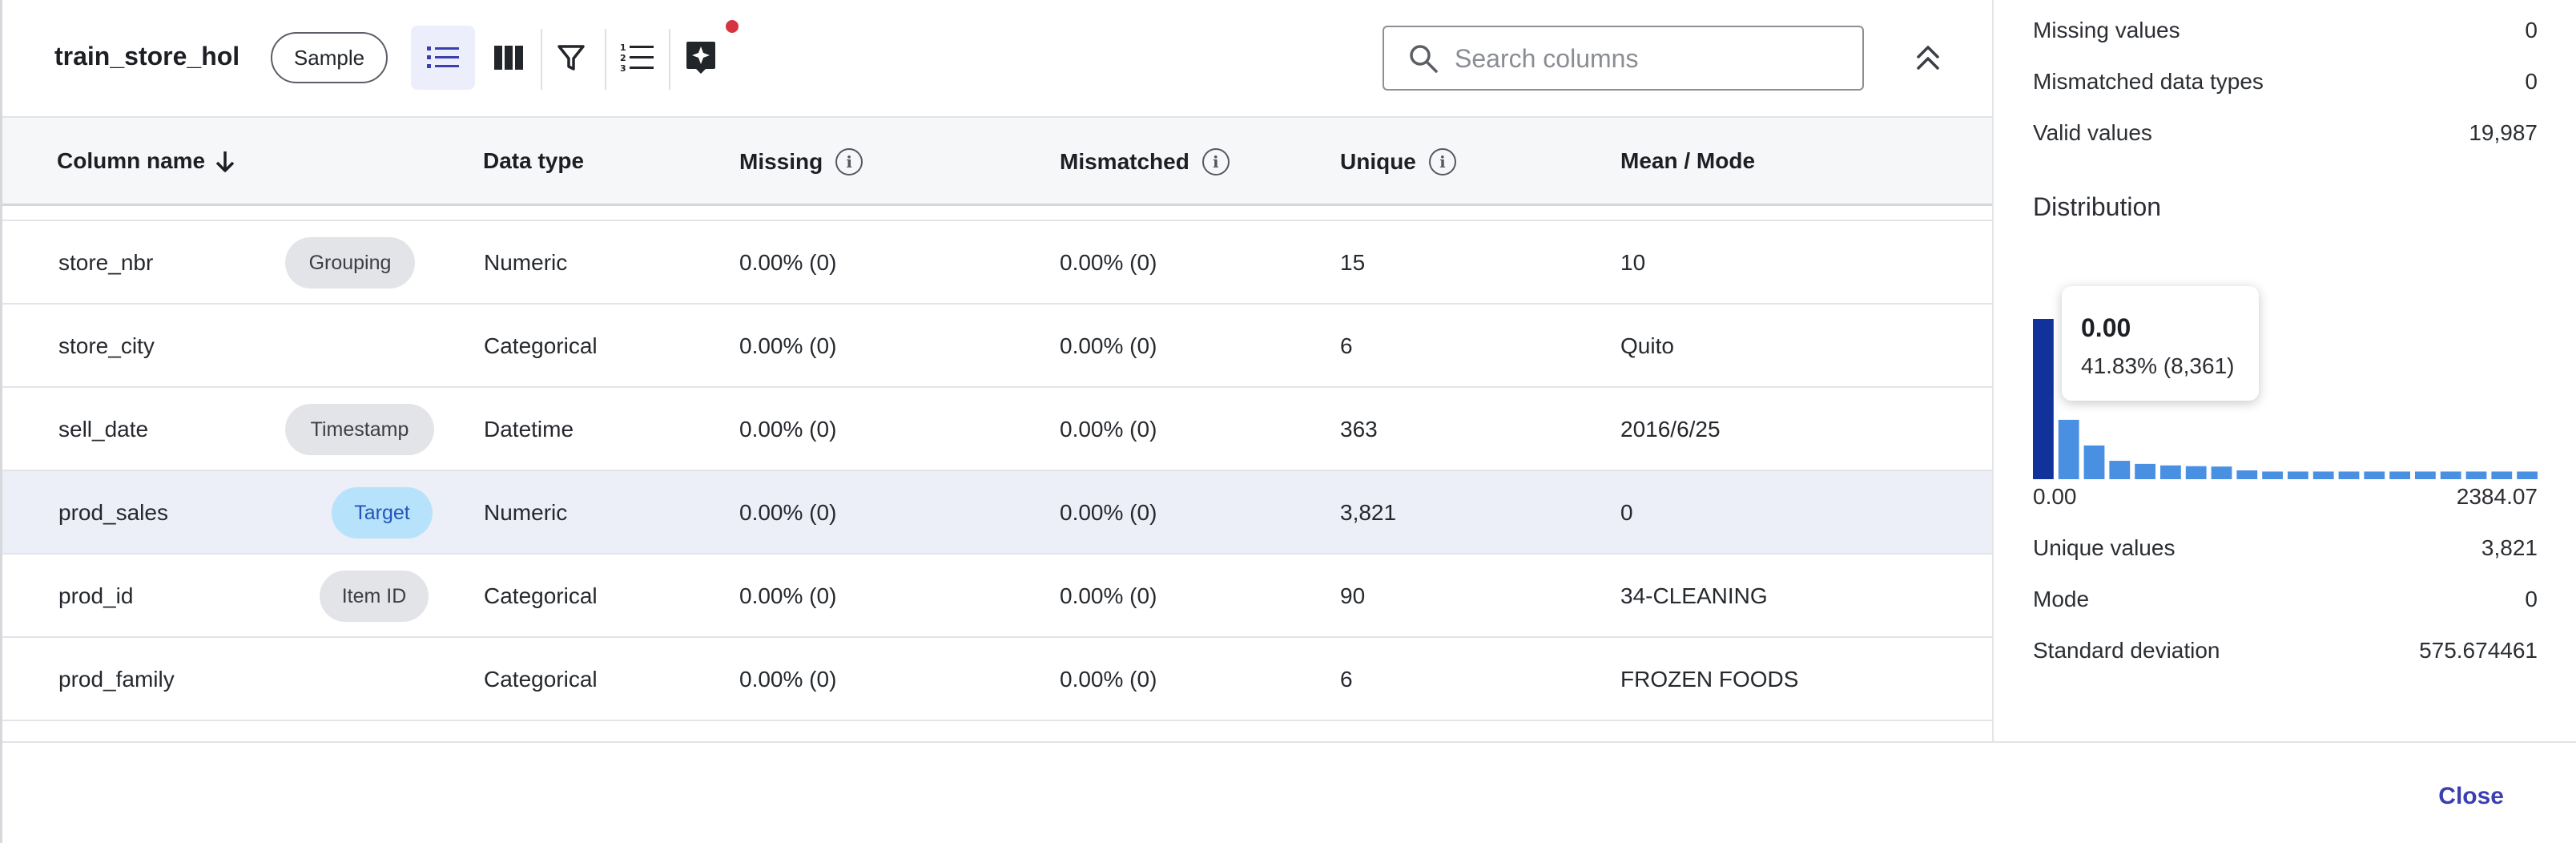  What do you see at coordinates (2503, 133) in the screenshot?
I see `stat-value: 19,987` at bounding box center [2503, 133].